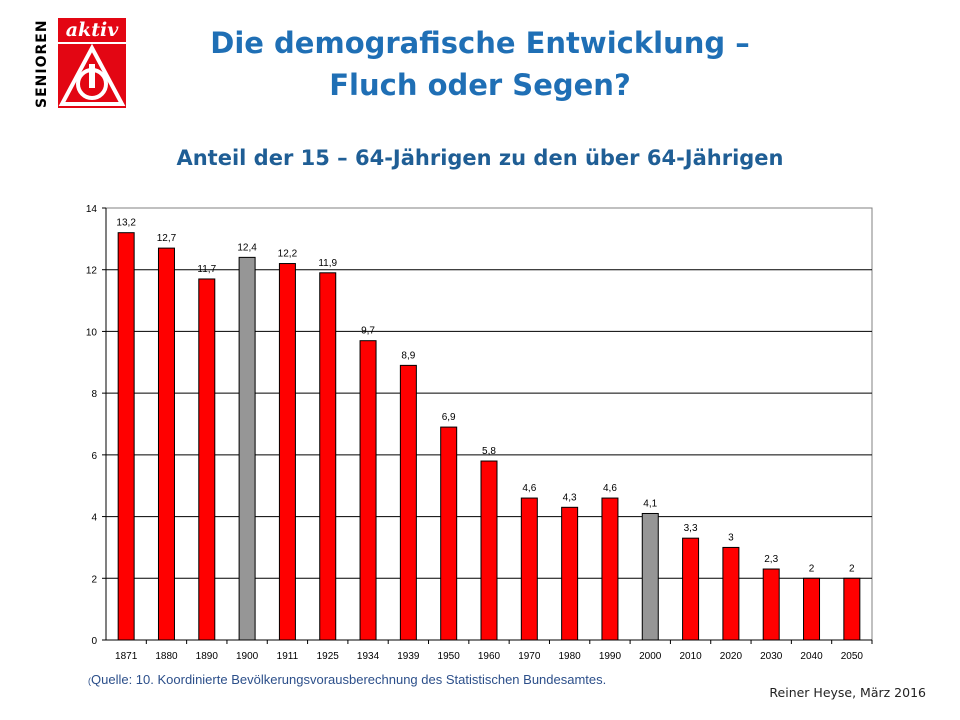 The width and height of the screenshot is (960, 720). I want to click on x-tick-label: 1900, so click(247, 656).